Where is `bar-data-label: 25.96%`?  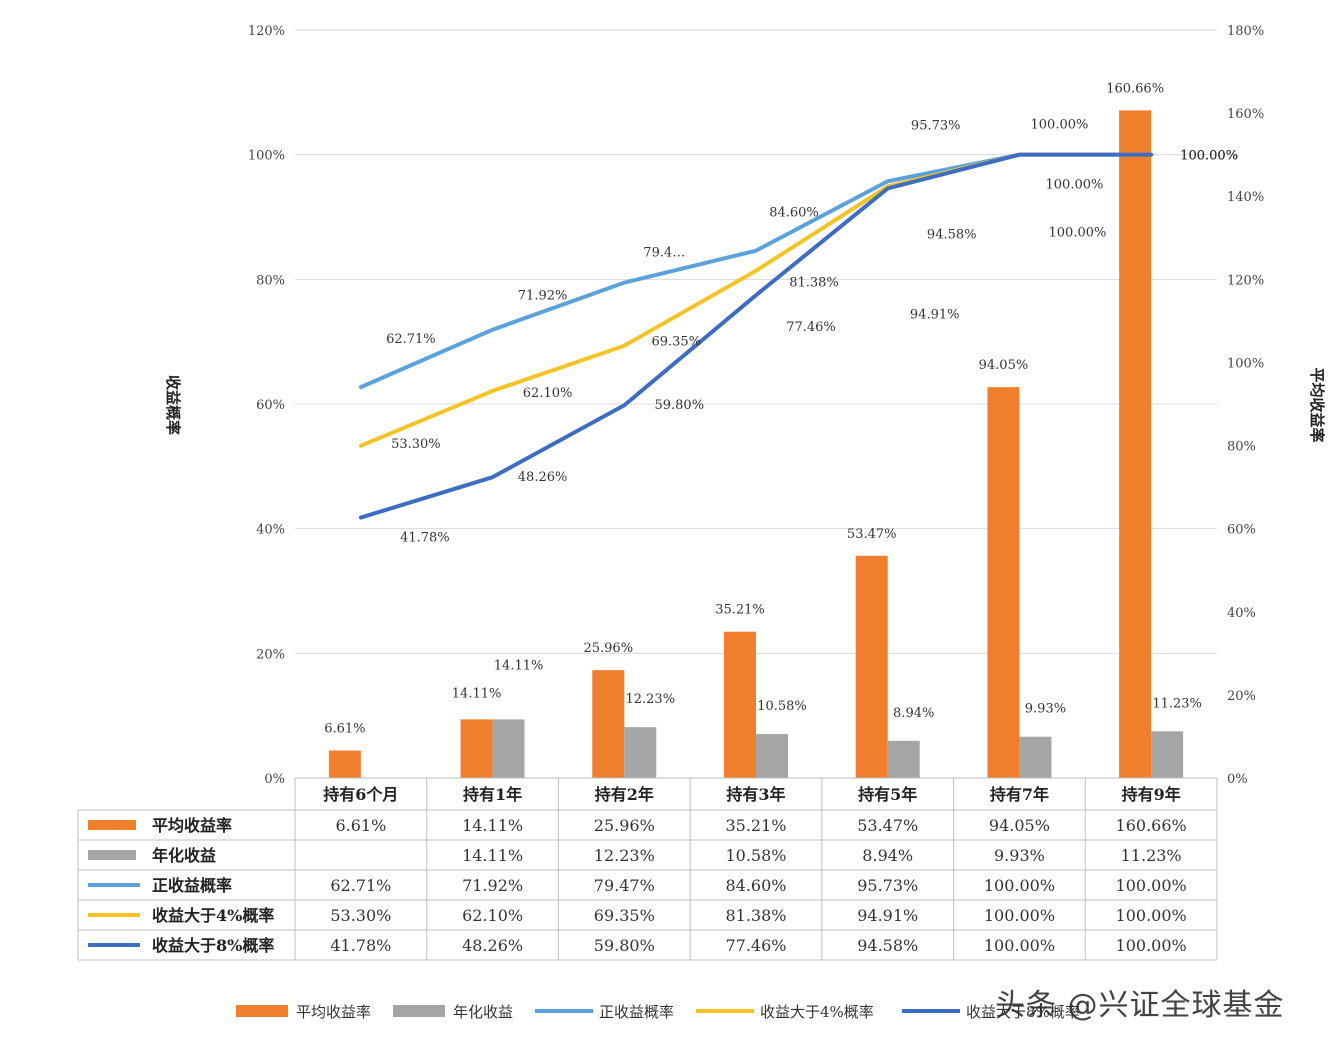 bar-data-label: 25.96% is located at coordinates (608, 648).